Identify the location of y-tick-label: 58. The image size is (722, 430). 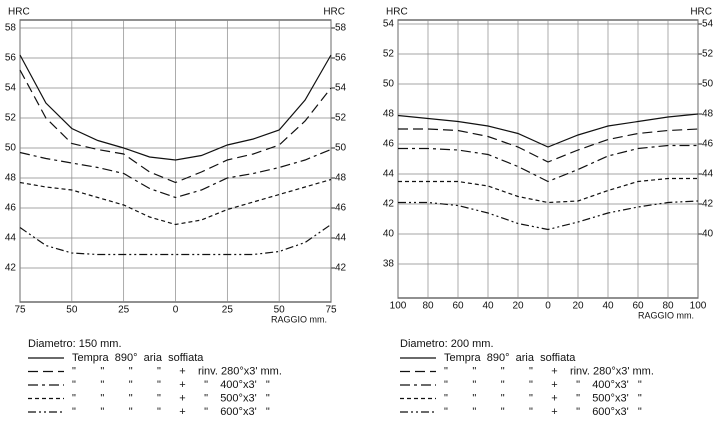
(11, 28).